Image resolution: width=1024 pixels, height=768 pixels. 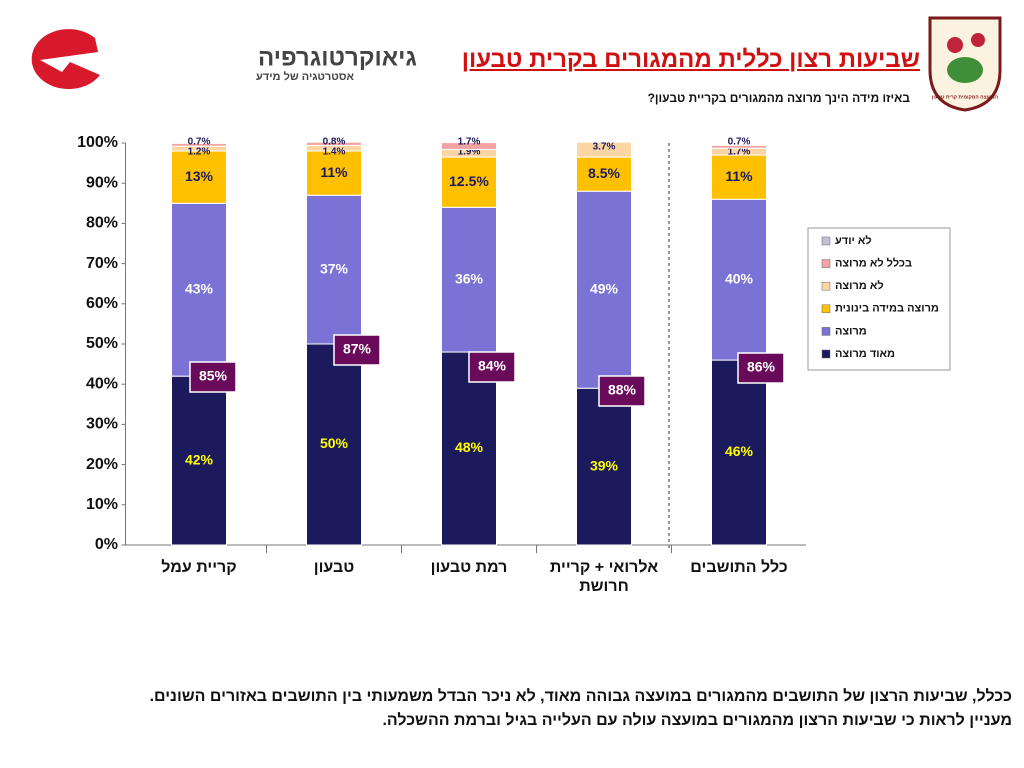 What do you see at coordinates (199, 152) in the screenshot?
I see `value-label: 1.2%` at bounding box center [199, 152].